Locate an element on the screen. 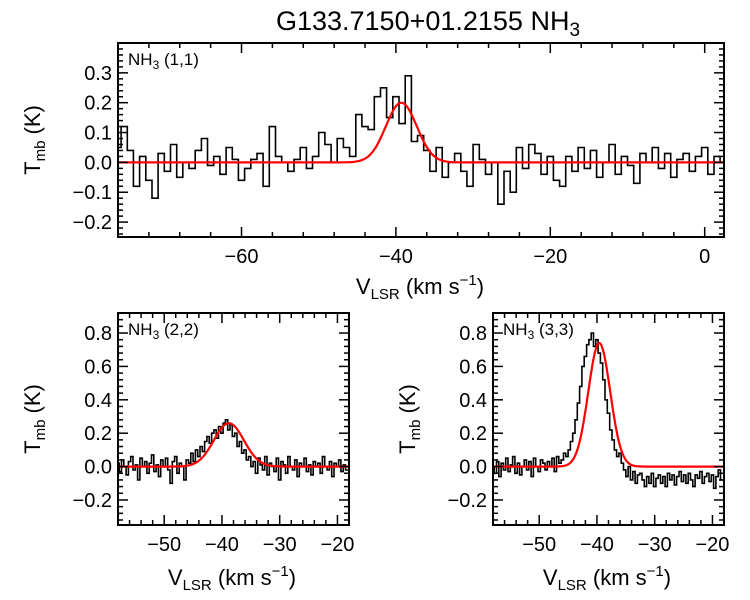 The image size is (750, 600). figure-title-main: G133.7150+01.2155 NH is located at coordinates (422, 21).